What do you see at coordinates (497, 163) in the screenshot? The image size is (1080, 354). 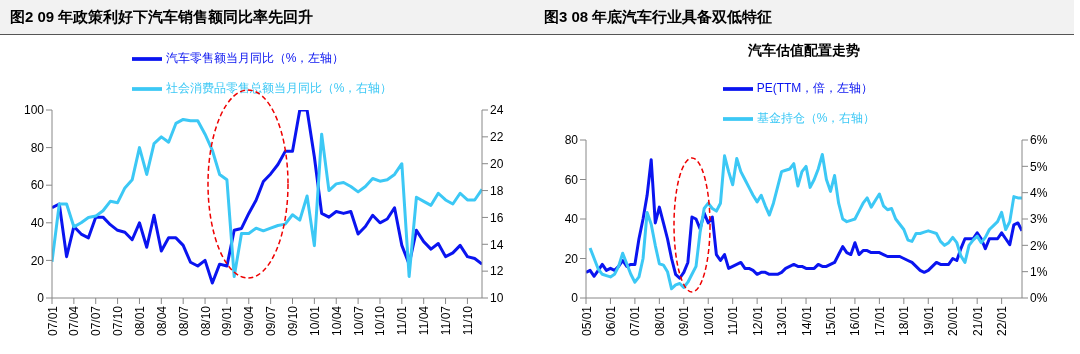 I see `y2-tick-label: 20` at bounding box center [497, 163].